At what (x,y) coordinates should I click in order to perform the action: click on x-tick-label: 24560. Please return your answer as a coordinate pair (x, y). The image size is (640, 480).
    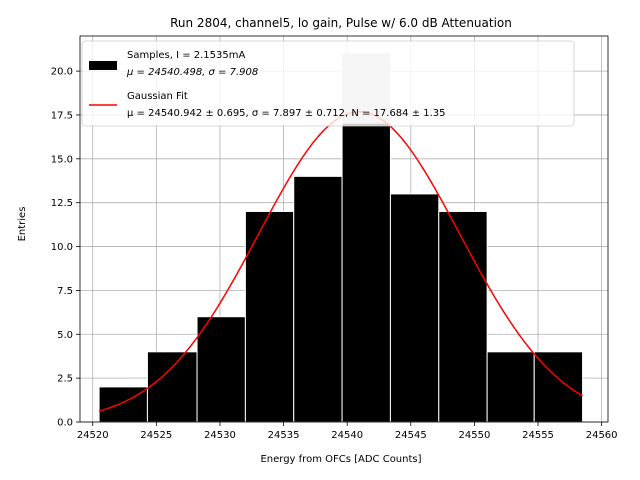
    Looking at the image, I should click on (602, 435).